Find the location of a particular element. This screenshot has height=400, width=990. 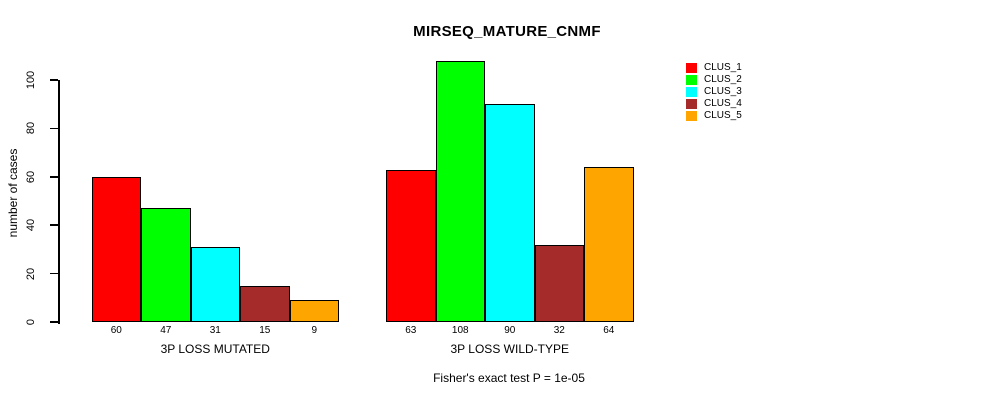

legend-label: CLUS_5 is located at coordinates (723, 115).